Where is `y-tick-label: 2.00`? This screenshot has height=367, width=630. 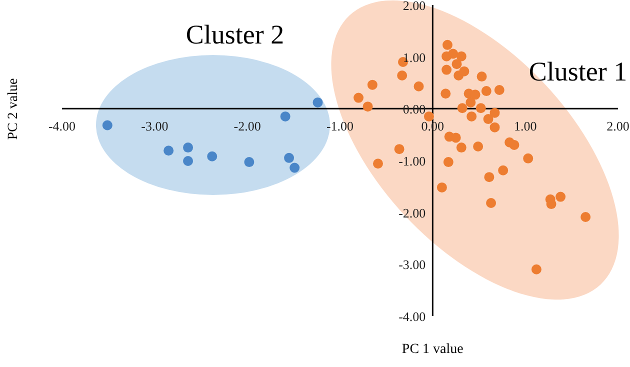
y-tick-label: 2.00 is located at coordinates (414, 6).